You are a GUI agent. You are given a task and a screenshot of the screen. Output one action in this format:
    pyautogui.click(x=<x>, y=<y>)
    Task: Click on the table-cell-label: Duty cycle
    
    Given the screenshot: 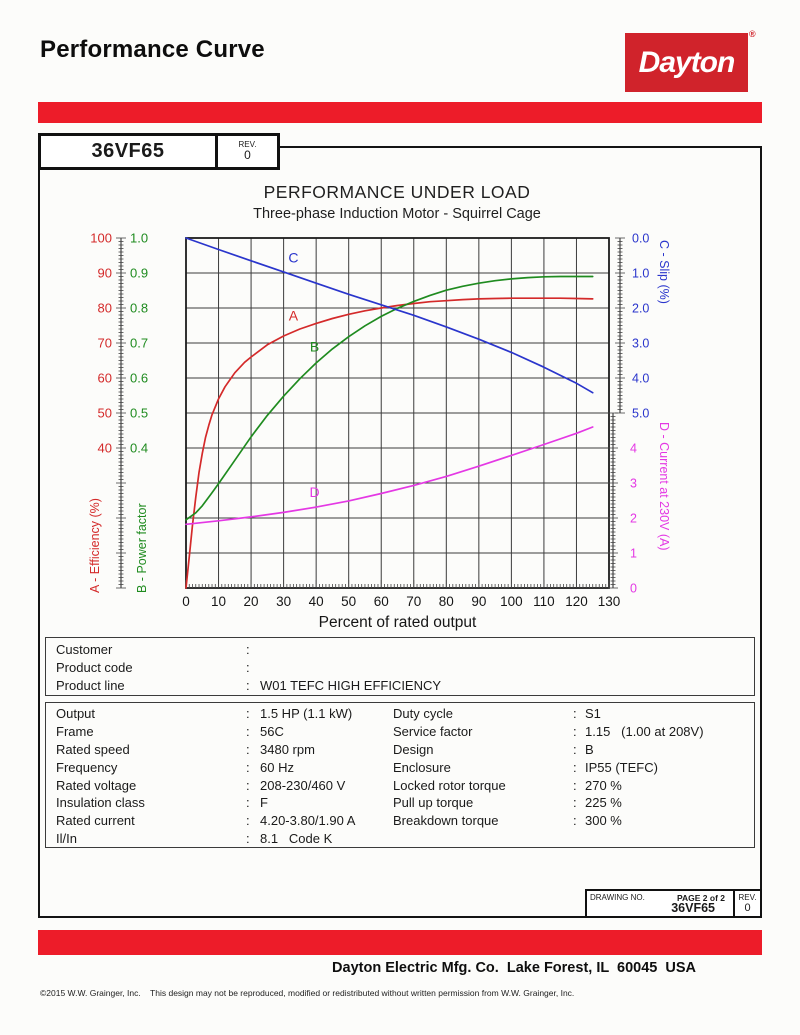 What is the action you would take?
    pyautogui.click(x=423, y=713)
    